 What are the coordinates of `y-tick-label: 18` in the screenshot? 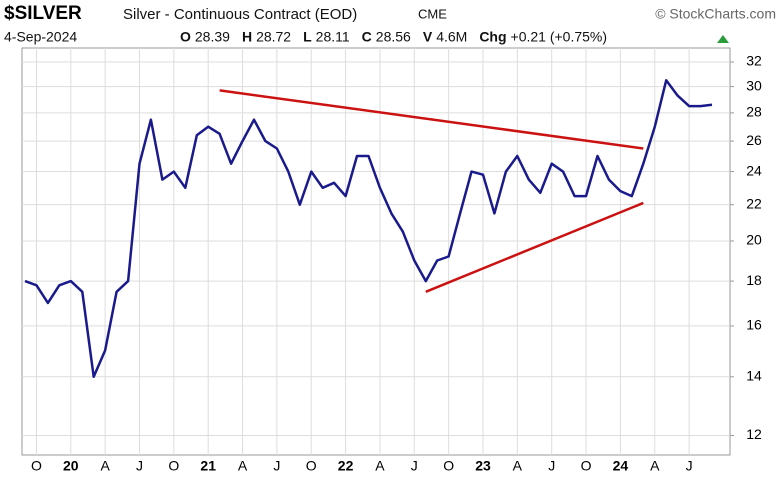 It's located at (754, 280).